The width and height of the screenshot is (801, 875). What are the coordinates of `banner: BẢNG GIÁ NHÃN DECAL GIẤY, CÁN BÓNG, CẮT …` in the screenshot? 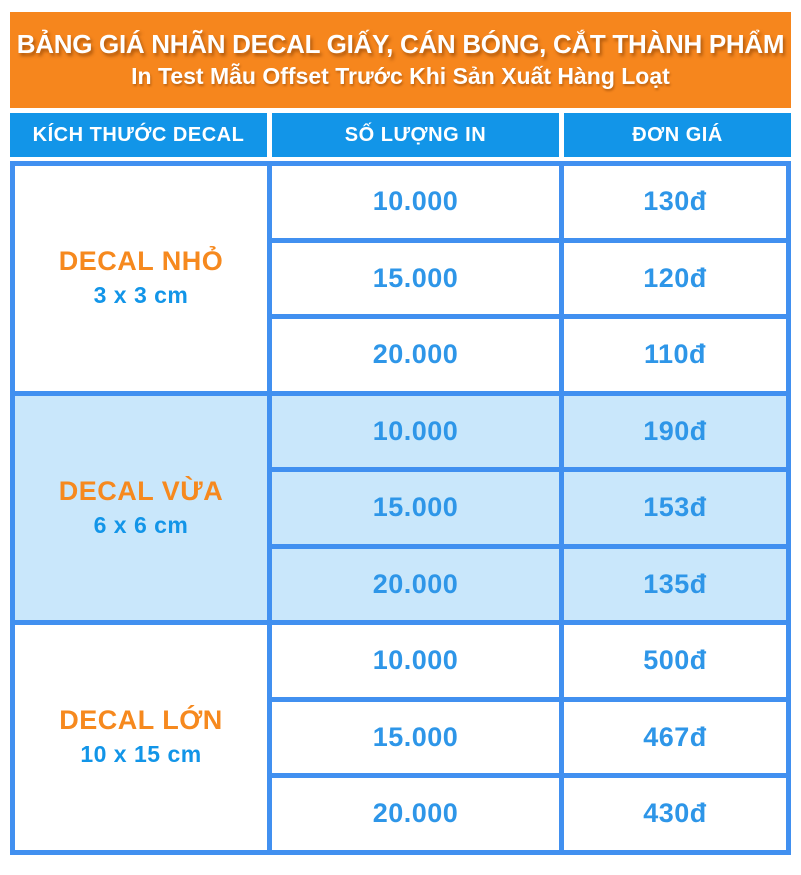 It's located at (400, 60).